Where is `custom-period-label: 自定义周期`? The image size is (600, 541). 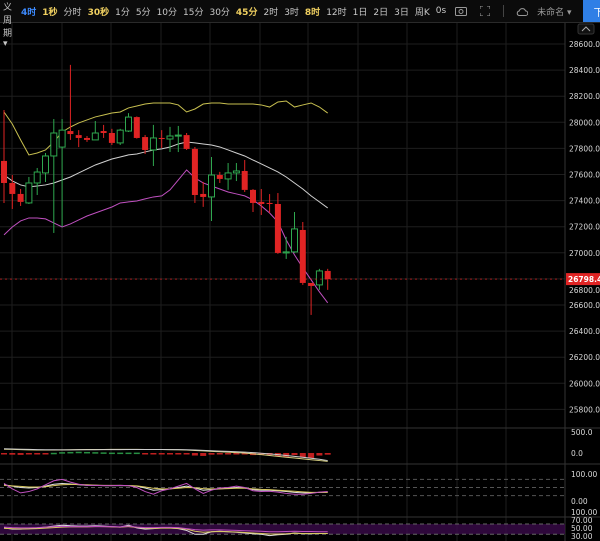 custom-period-label: 自定义周期 is located at coordinates (8, 20).